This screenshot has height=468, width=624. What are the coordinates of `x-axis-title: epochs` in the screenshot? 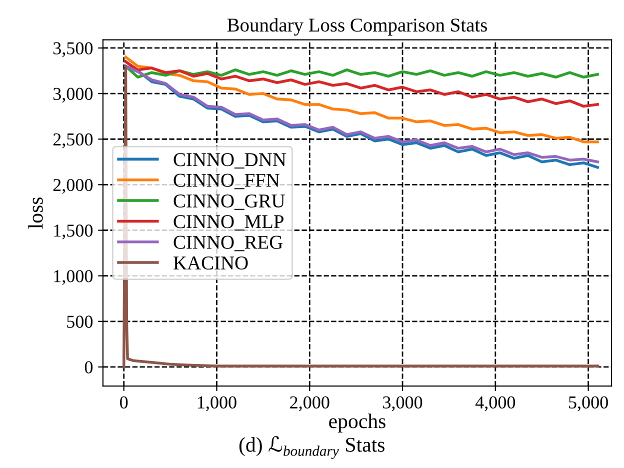 It's located at (357, 423).